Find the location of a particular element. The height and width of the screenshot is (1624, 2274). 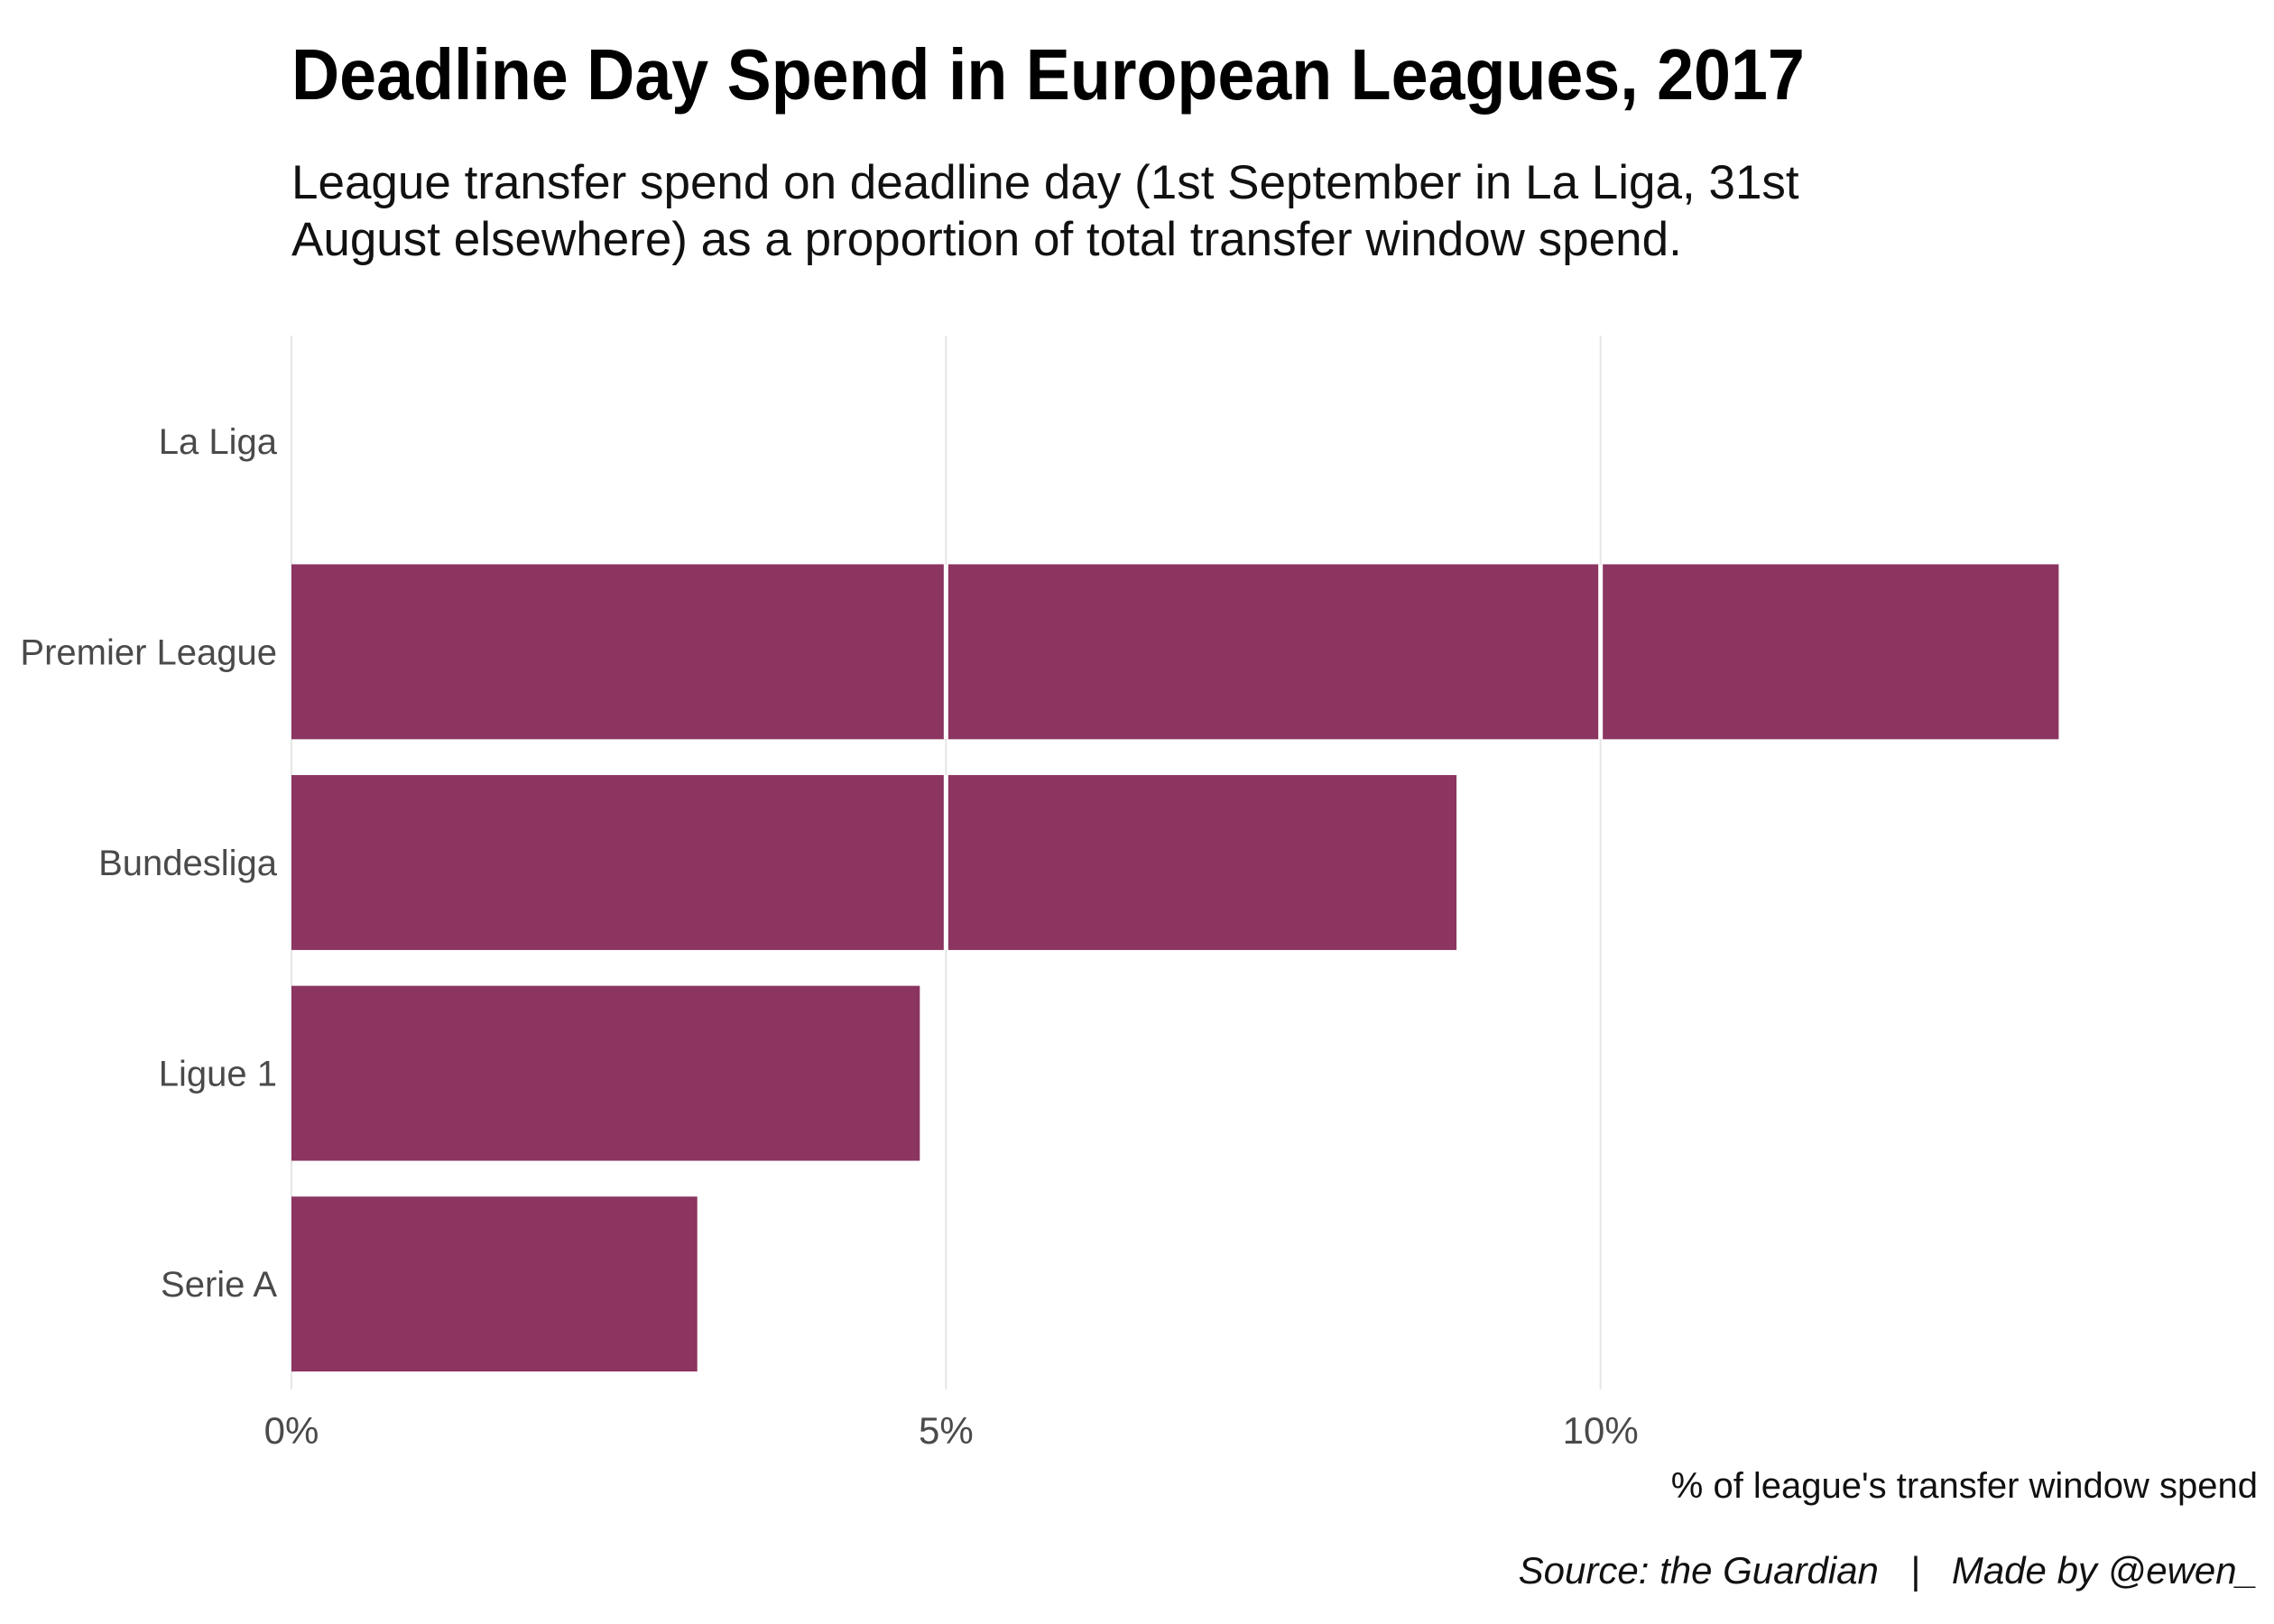

bar-bundesliga is located at coordinates (874, 863).